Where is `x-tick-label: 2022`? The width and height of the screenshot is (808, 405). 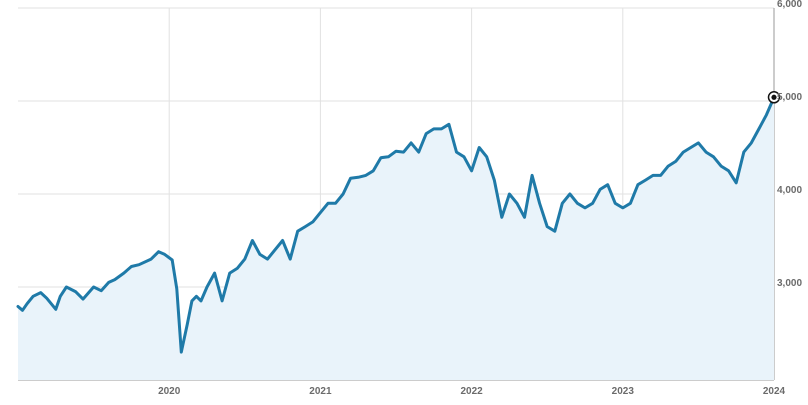
x-tick-label: 2022 is located at coordinates (471, 391).